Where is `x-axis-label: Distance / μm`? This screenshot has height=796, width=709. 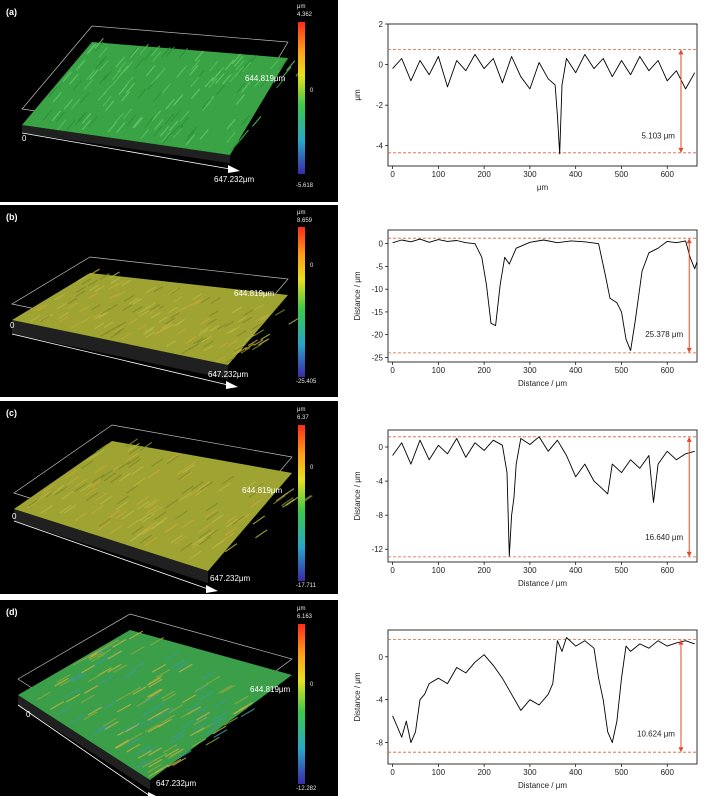
x-axis-label: Distance / μm is located at coordinates (542, 383).